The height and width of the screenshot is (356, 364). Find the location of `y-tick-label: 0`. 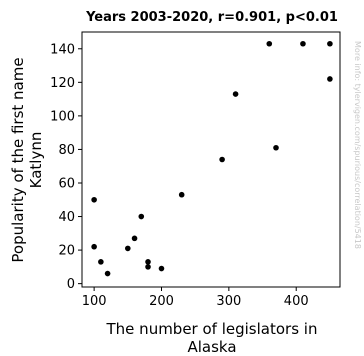

y-tick-label: 0 is located at coordinates (71, 284).